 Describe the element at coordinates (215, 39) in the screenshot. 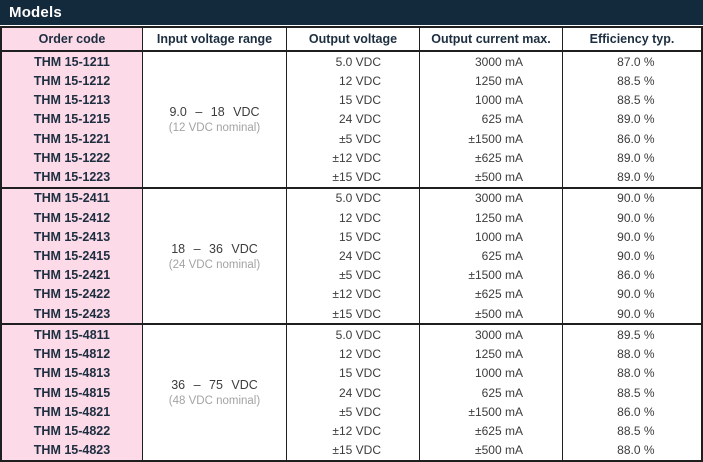

I see `header-input-voltage-range: Input voltage range` at that location.